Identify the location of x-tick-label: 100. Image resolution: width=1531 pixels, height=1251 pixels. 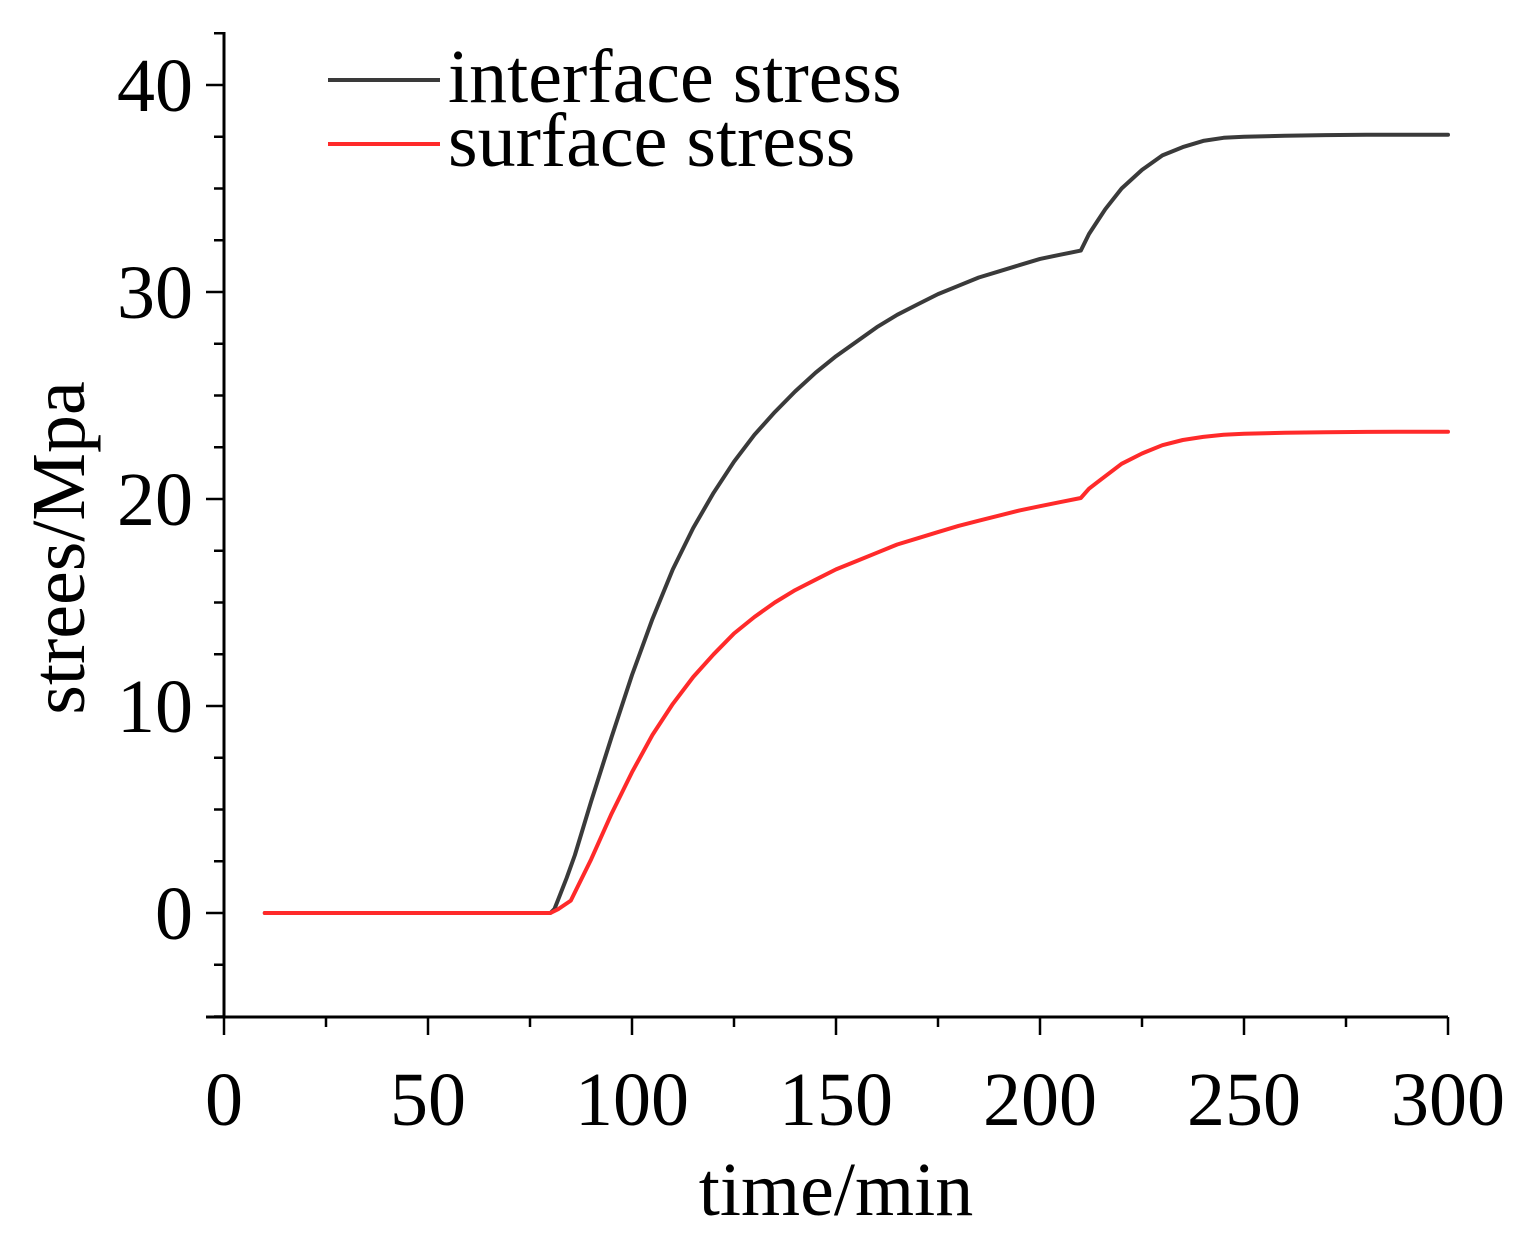
(632, 1100).